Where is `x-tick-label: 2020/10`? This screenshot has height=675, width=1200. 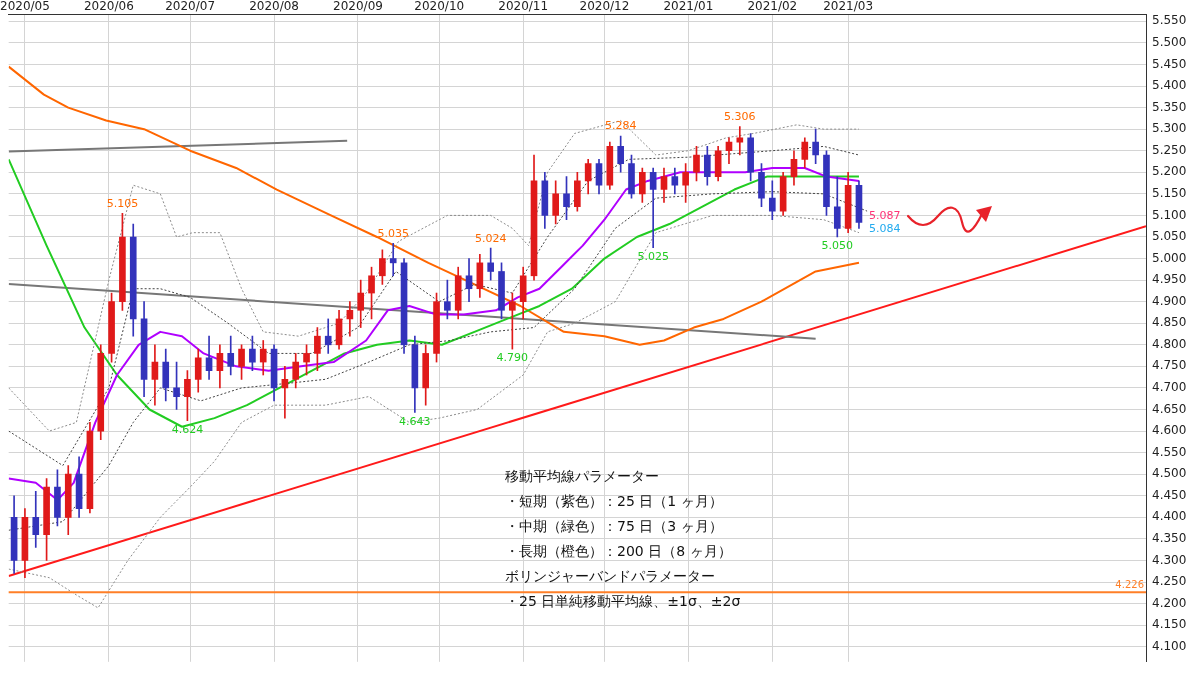 x-tick-label: 2020/10 is located at coordinates (439, 6).